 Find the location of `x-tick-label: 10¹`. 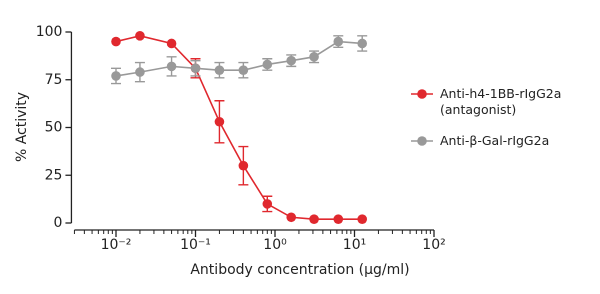

x-tick-label: 10¹ is located at coordinates (354, 245).